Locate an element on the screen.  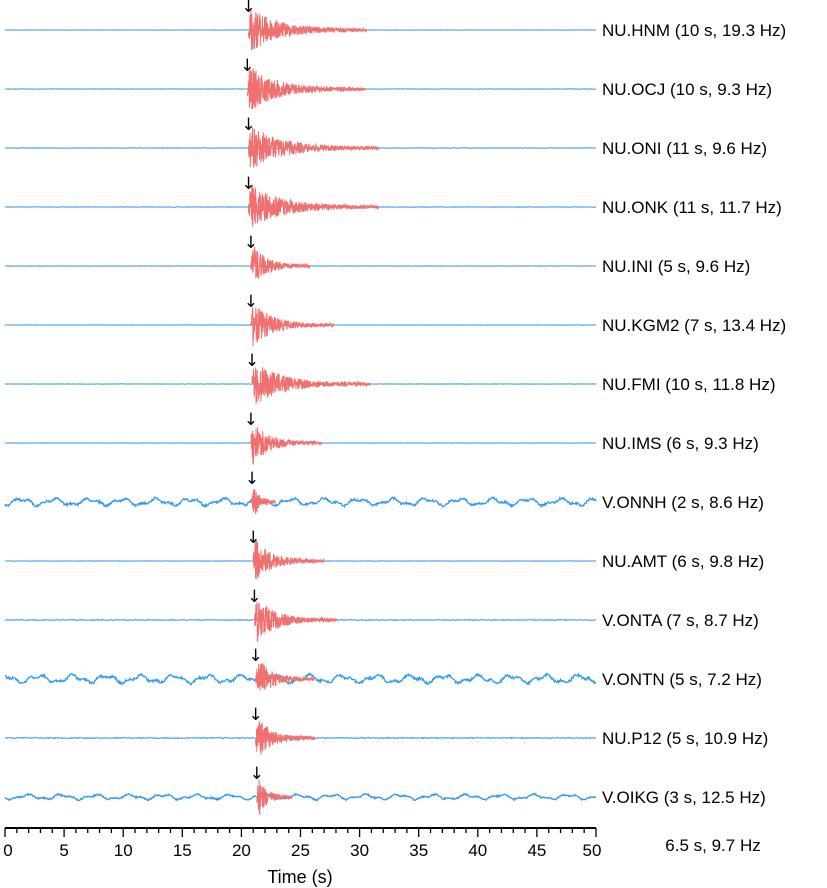
trace-2: ↓ is located at coordinates (300, 141).